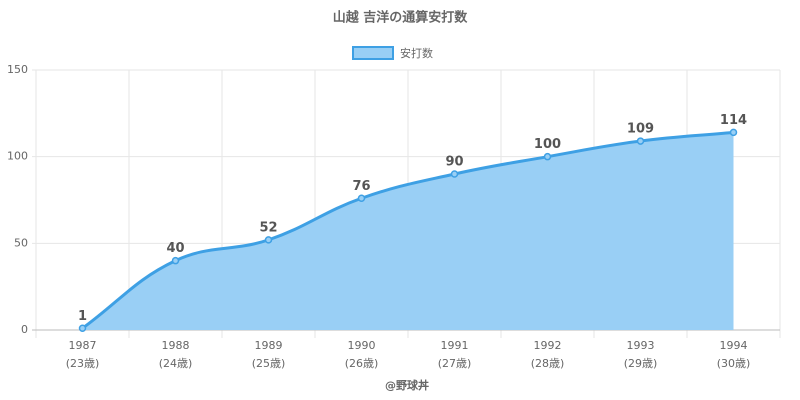 This screenshot has height=400, width=800. Describe the element at coordinates (17, 156) in the screenshot. I see `y-tick-label: 100` at that location.